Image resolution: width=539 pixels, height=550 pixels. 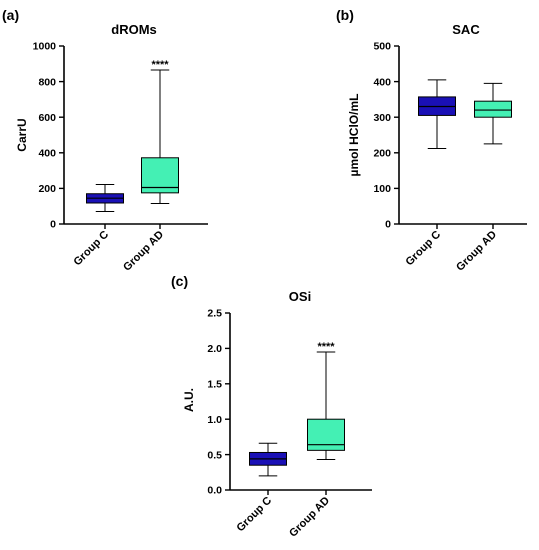 What do you see at coordinates (214, 491) in the screenshot?
I see `y-tick-label: 0.0` at bounding box center [214, 491].